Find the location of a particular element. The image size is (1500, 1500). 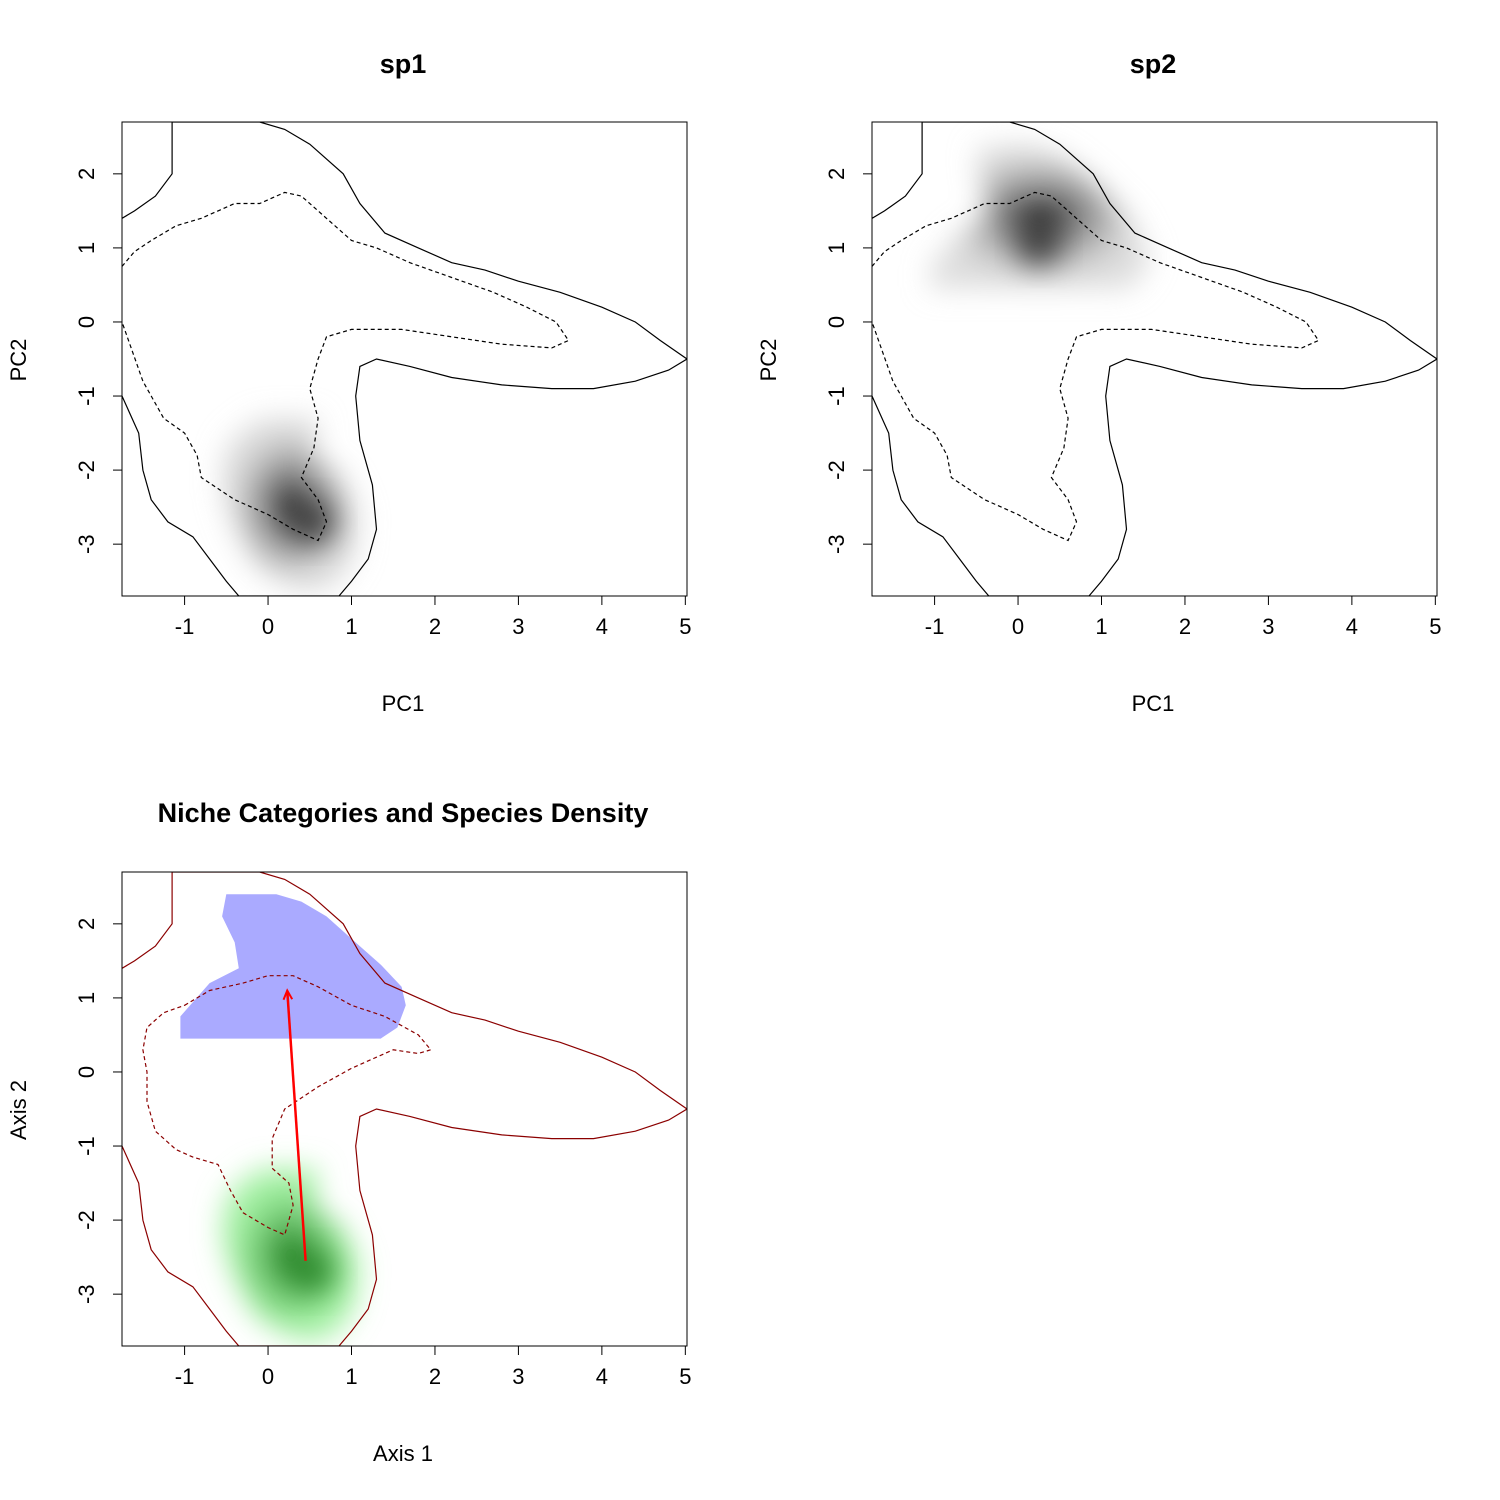

panel-title: sp1 is located at coordinates (403, 64).